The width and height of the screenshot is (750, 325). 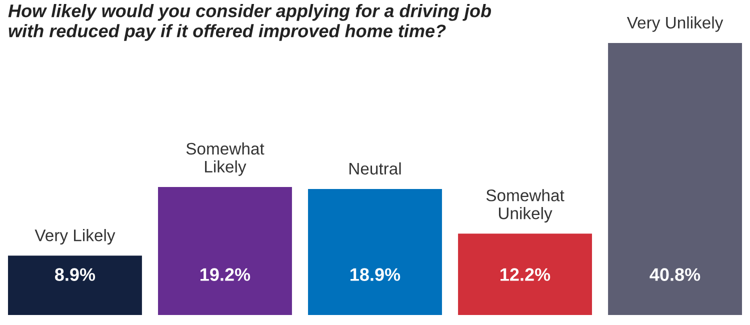 I want to click on data-label: 18.9%, so click(x=375, y=274).